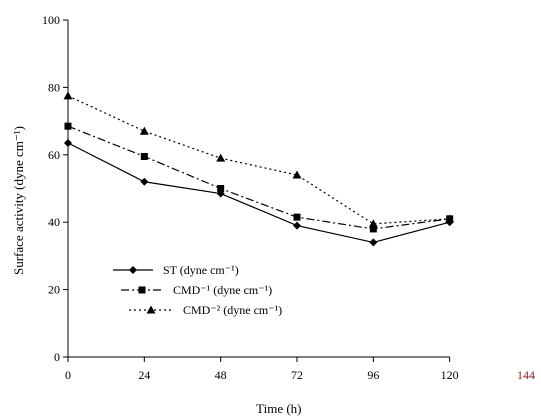 Image resolution: width=541 pixels, height=419 pixels. Describe the element at coordinates (221, 375) in the screenshot. I see `x-tick-label: 48` at that location.